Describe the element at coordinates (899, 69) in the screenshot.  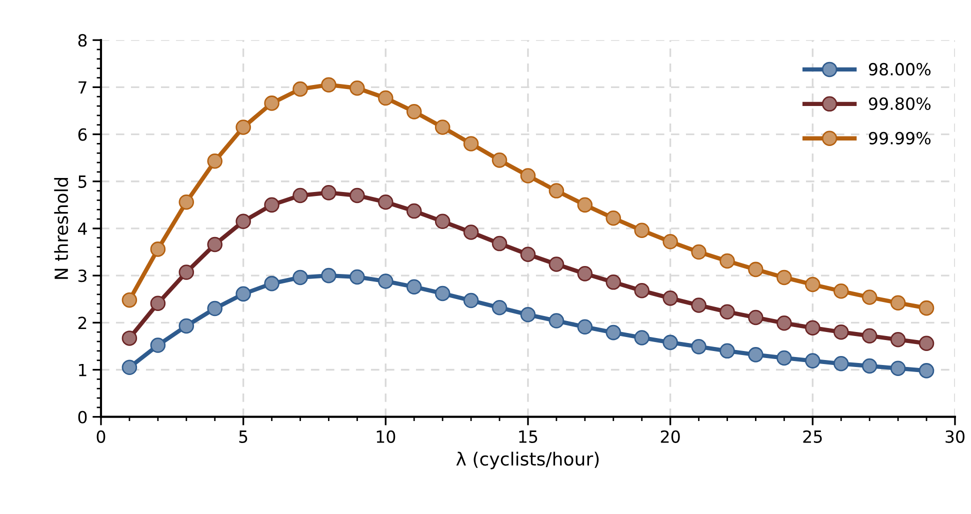
I see `legend-label: 98.00%` at that location.